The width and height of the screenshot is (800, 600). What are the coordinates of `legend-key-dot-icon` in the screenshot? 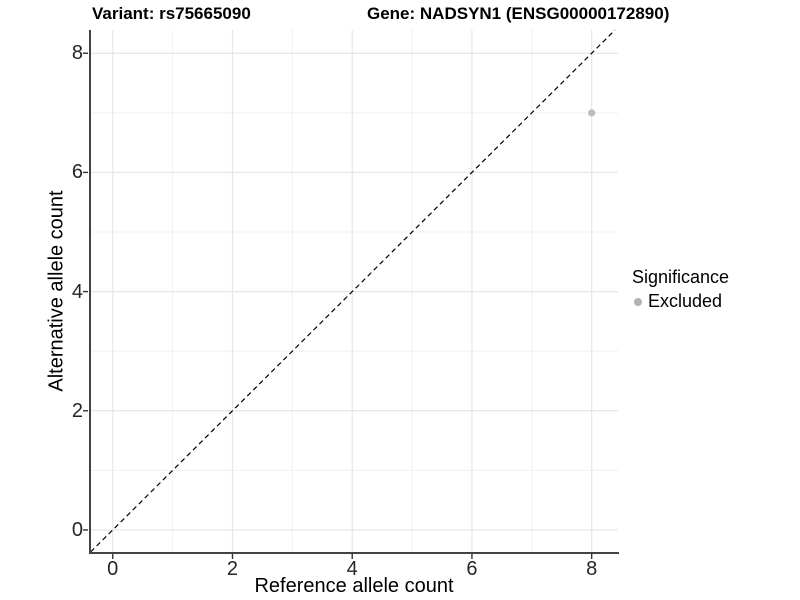 It's located at (638, 301).